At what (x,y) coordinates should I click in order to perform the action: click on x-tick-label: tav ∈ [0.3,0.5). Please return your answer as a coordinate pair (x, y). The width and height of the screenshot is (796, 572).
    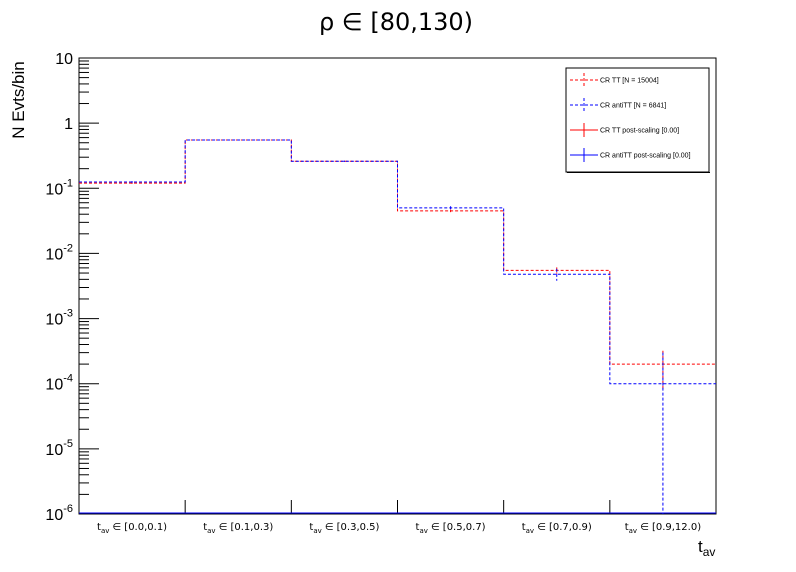
    Looking at the image, I should click on (344, 528).